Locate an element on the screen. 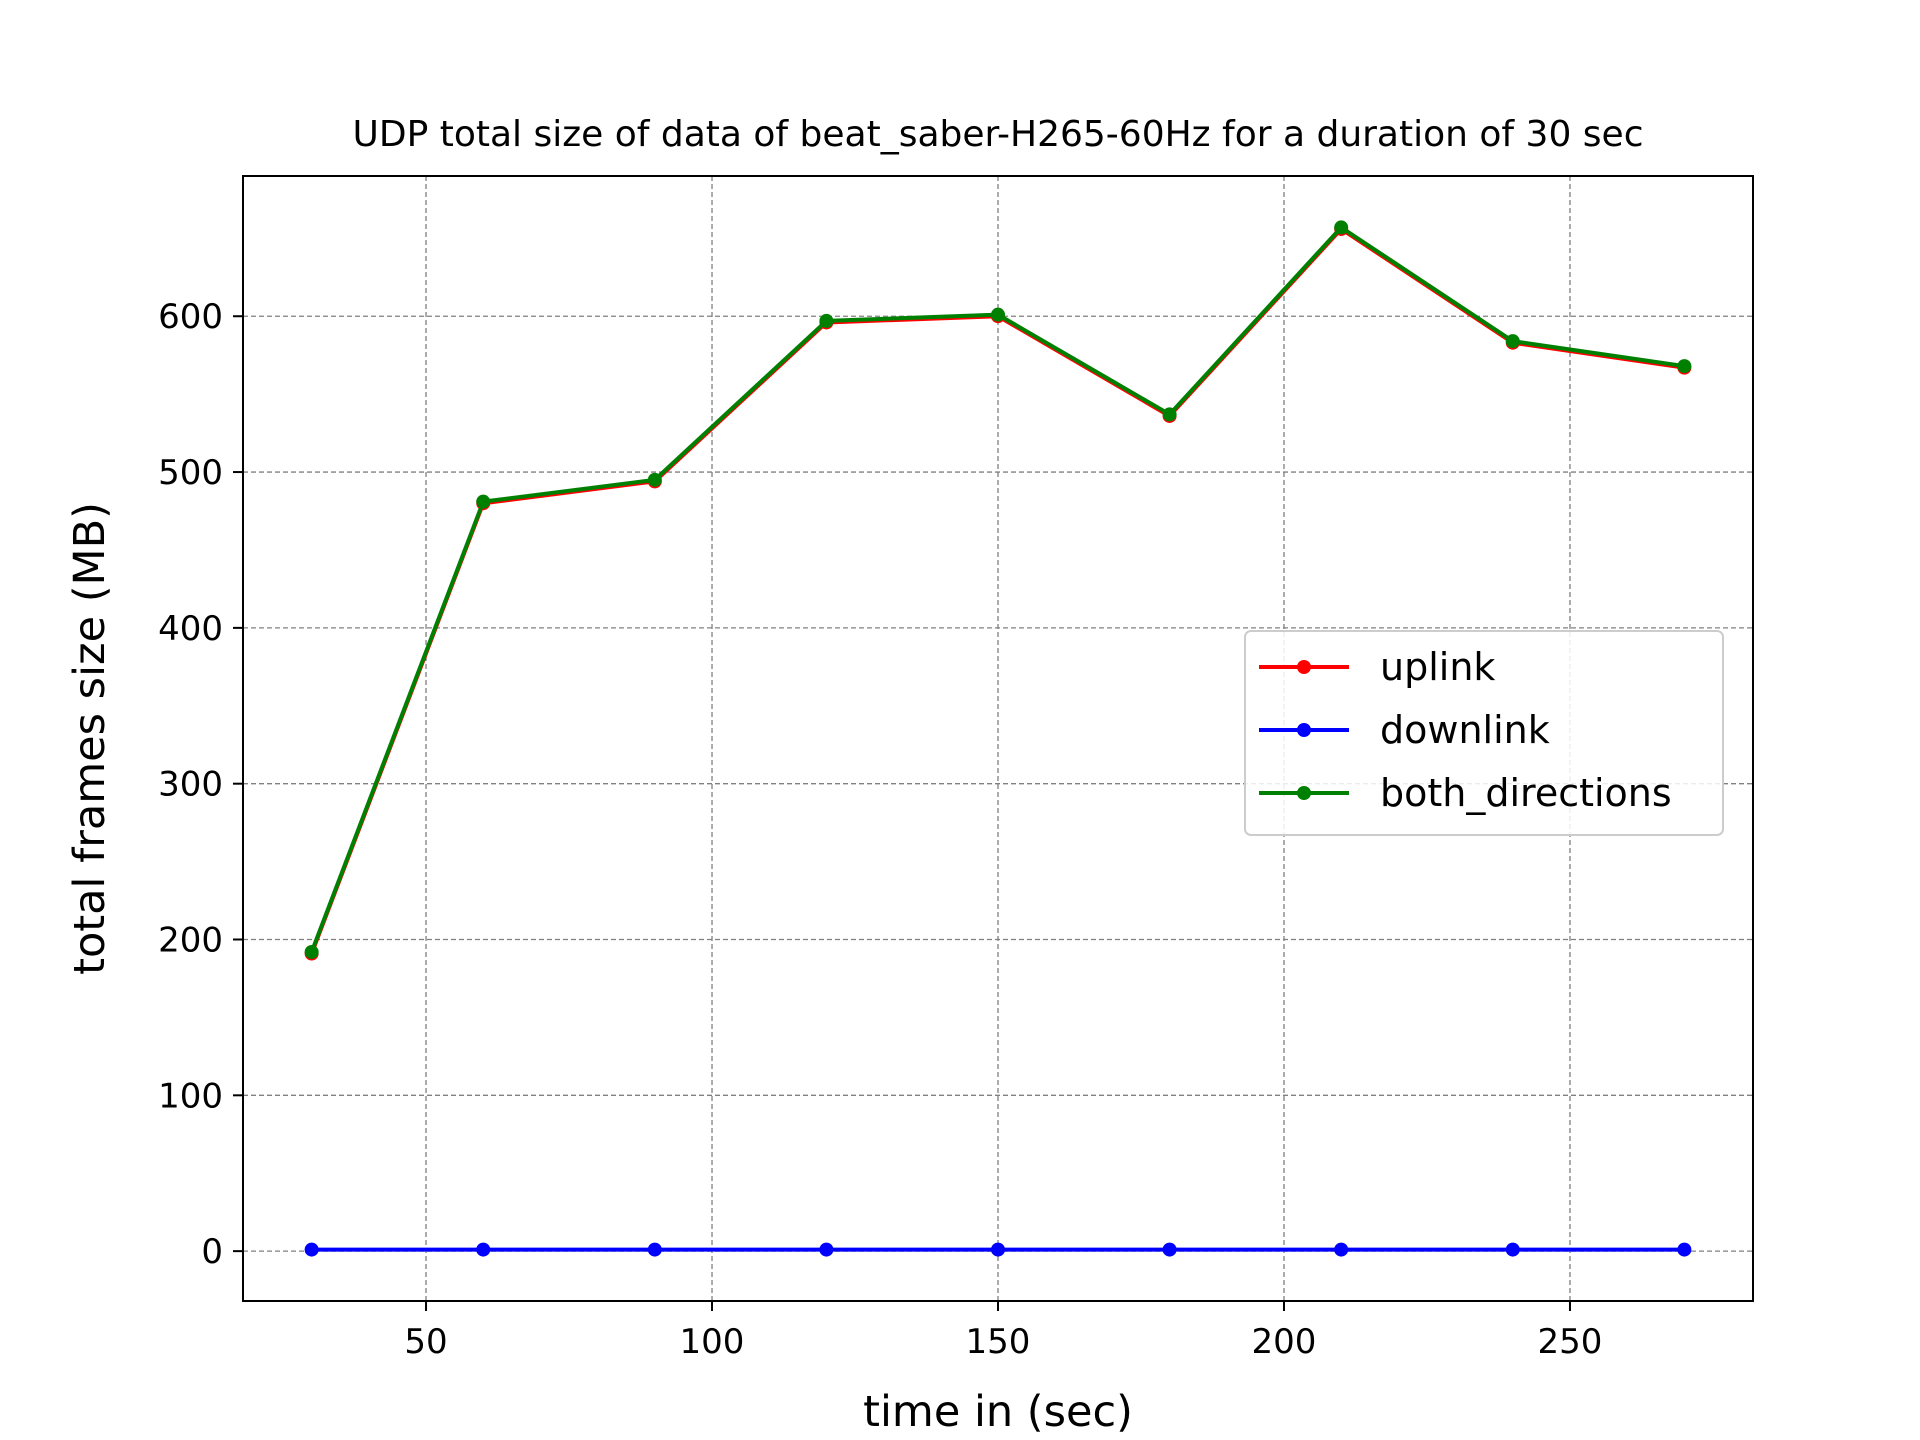 This screenshot has height=1440, width=1920. legend-label: downlink is located at coordinates (1465, 730).